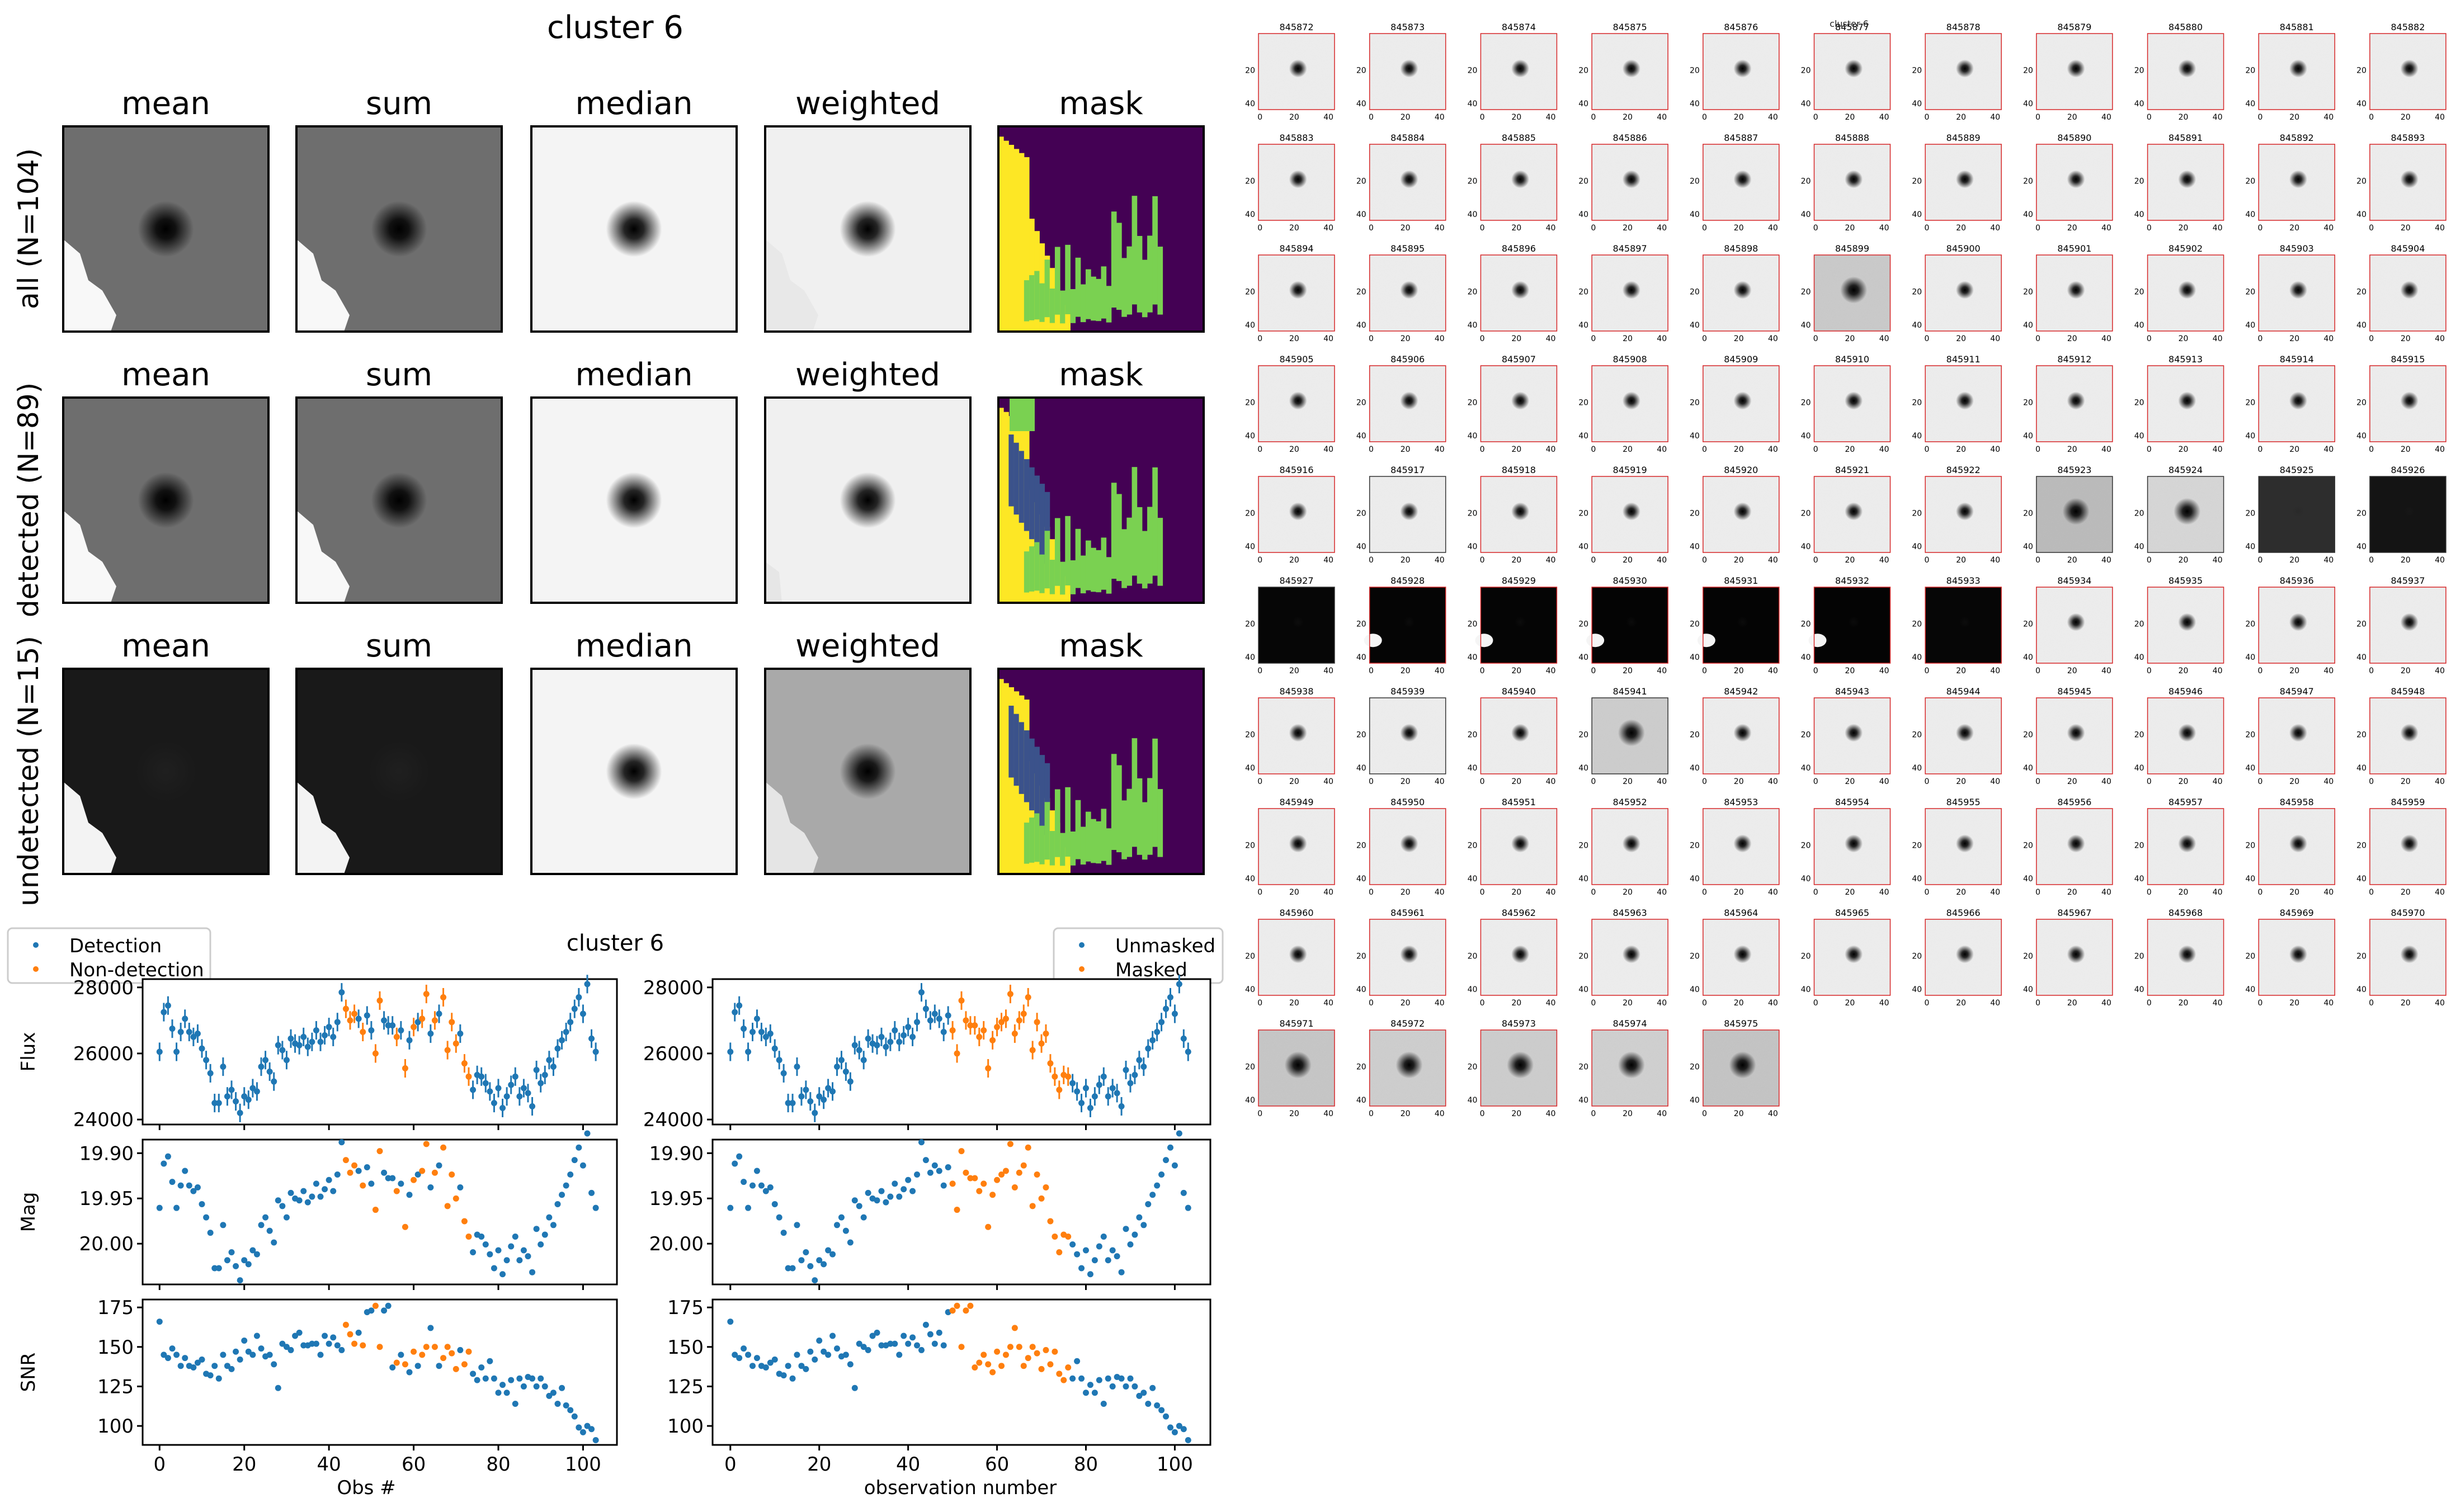  I want to click on stamp-label: 845903, so click(2297, 248).